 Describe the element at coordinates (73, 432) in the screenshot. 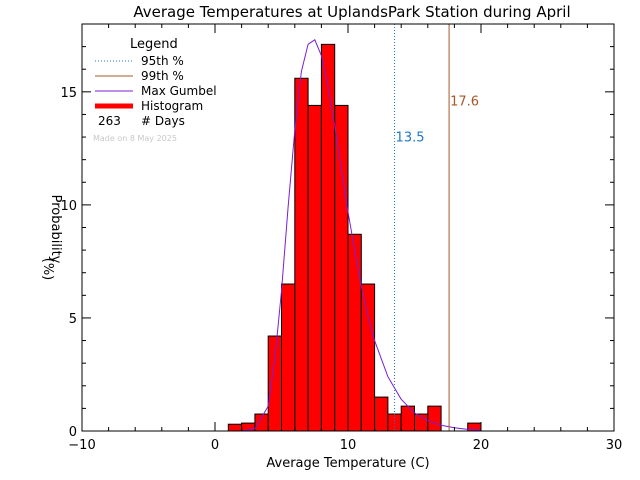

I see `y-tick-label: 0` at that location.